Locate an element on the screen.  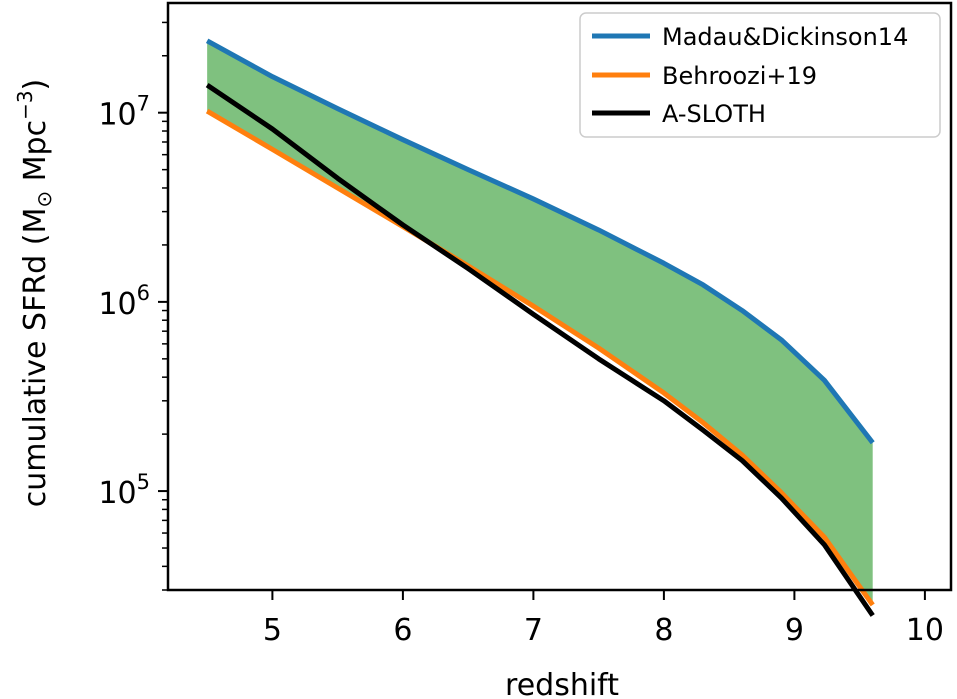
x-tick-label: 5 is located at coordinates (272, 630).